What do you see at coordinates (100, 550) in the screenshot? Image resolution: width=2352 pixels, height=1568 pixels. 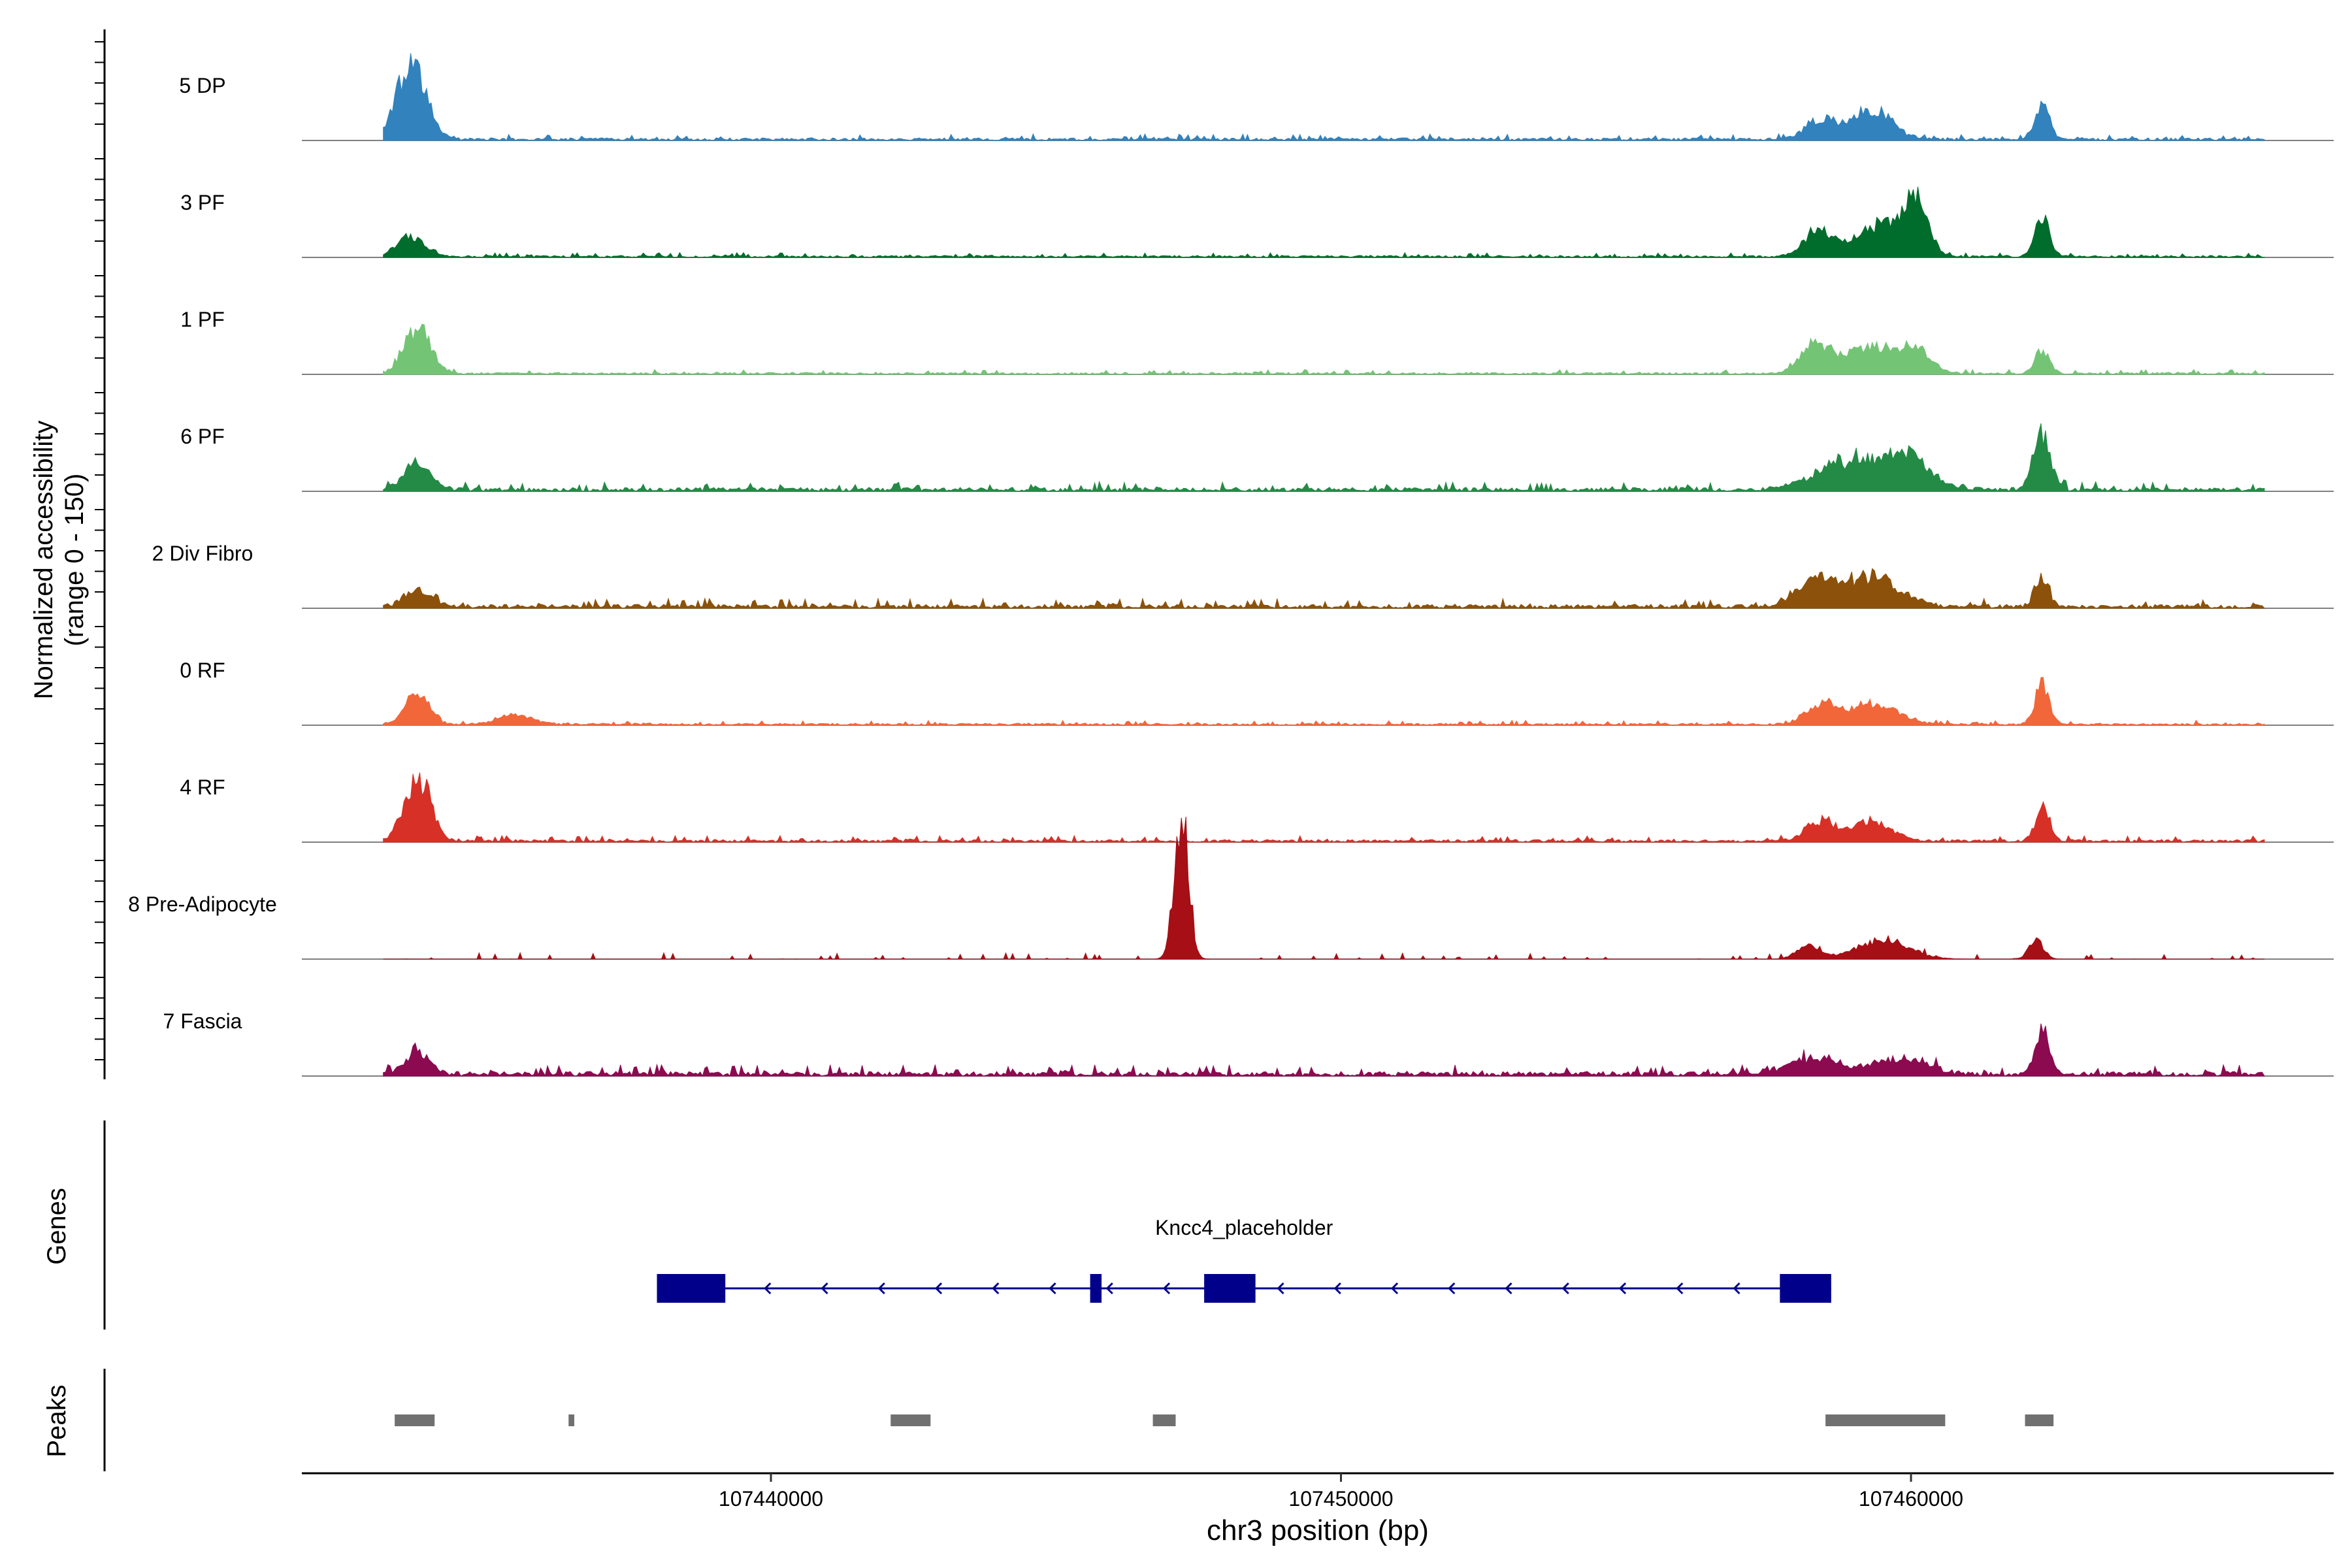 I see `coverage-y-ticks` at bounding box center [100, 550].